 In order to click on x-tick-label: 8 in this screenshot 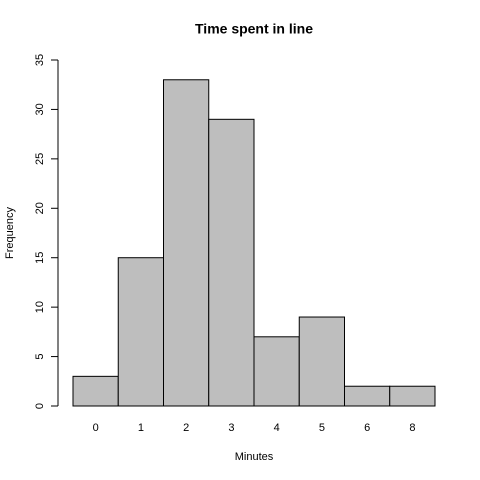, I will do `click(412, 428)`.